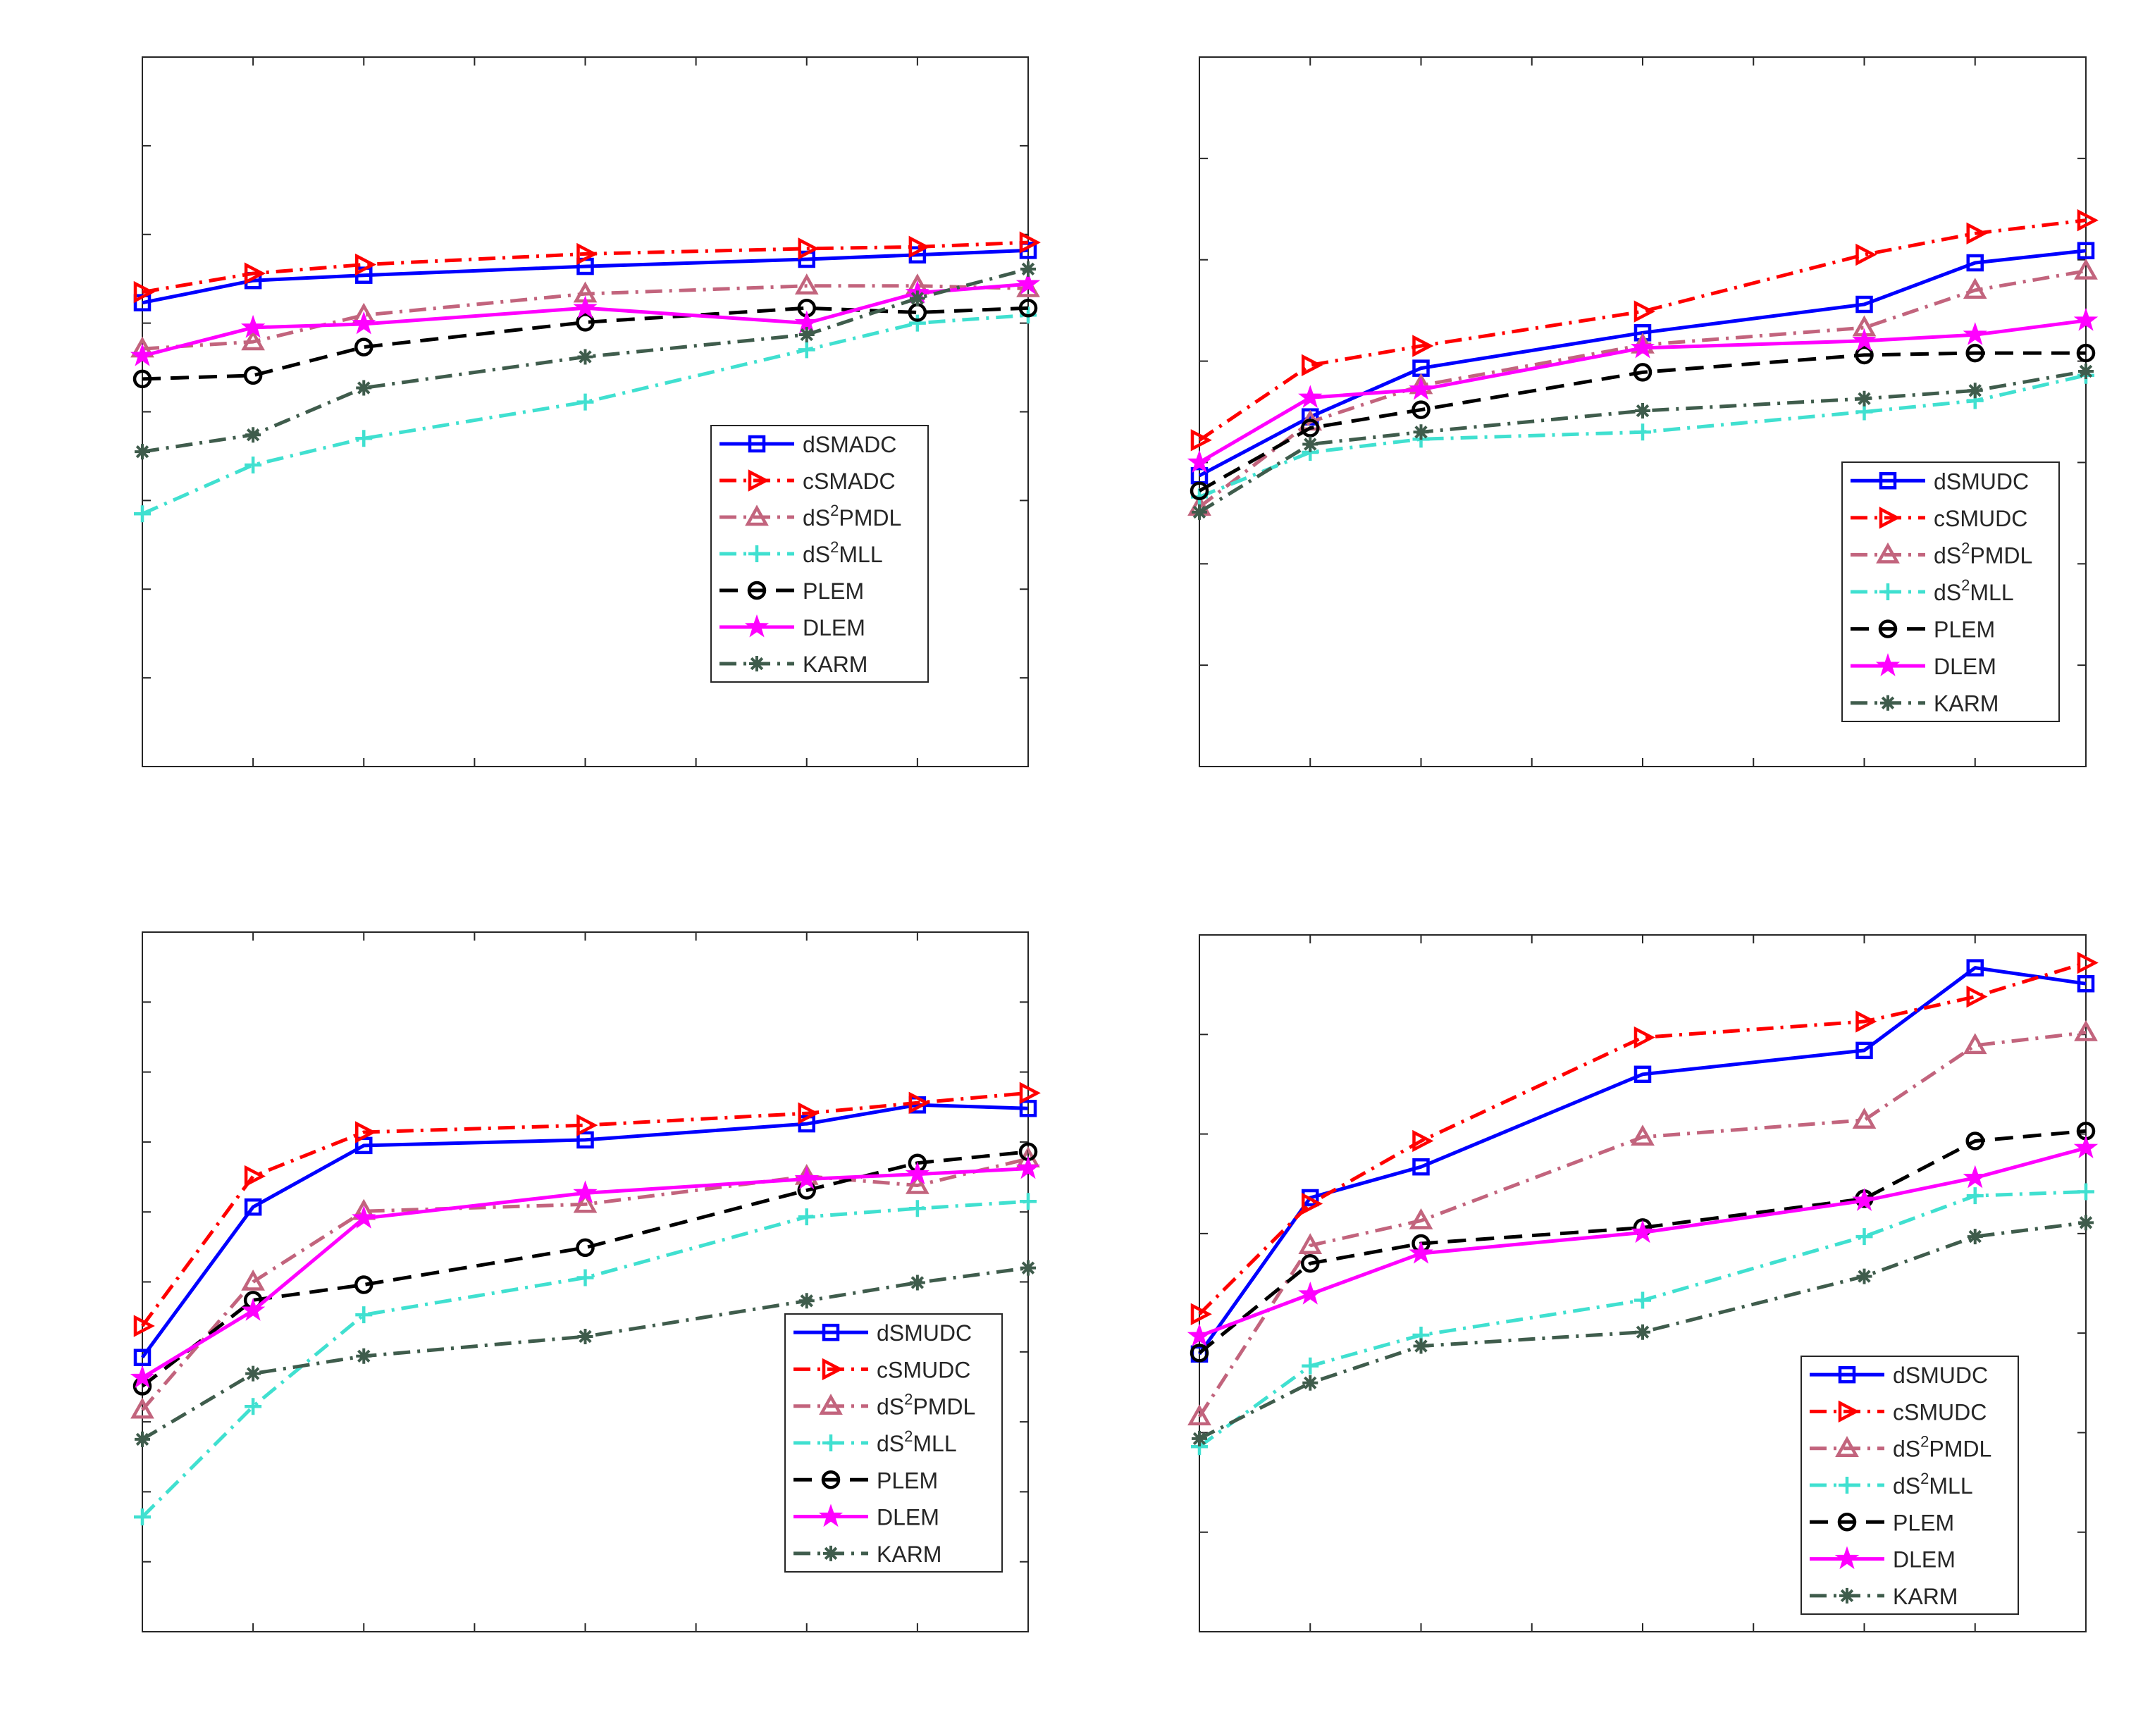 This screenshot has width=2131, height=1736. I want to click on series-ds2mll, so click(585, 1360).